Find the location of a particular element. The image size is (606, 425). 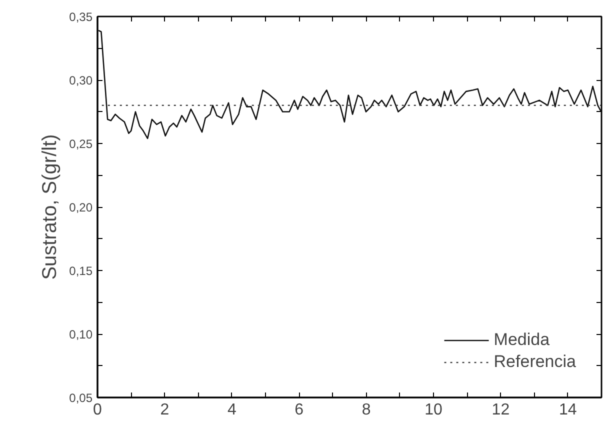

y-tick-label: 0,05 is located at coordinates (81, 398).